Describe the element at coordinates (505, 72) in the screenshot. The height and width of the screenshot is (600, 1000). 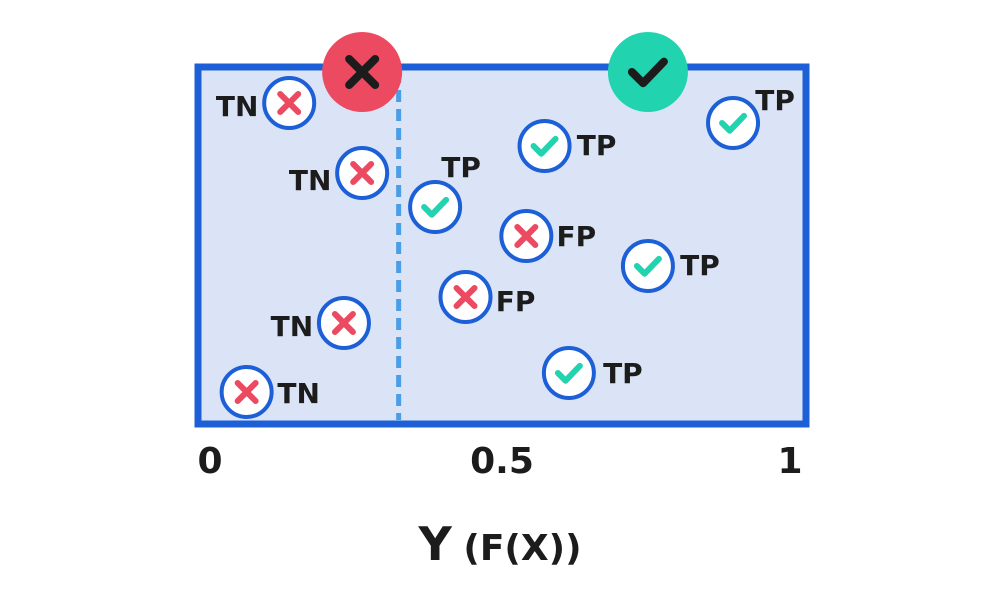
I see `header-icons` at that location.